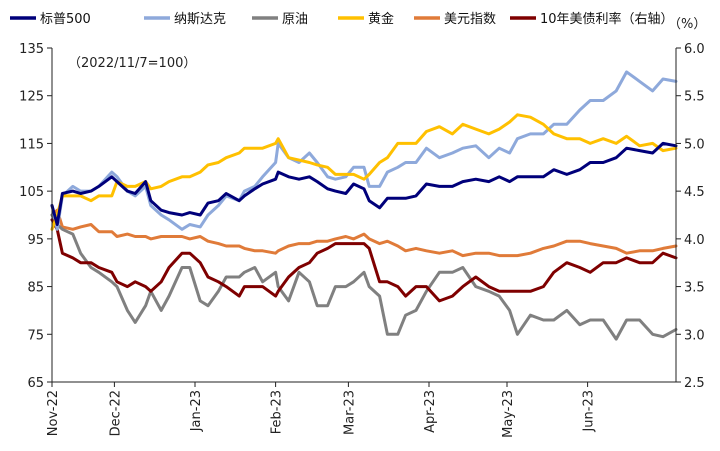 This screenshot has height=451, width=720. I want to click on legend-label: 黄金, so click(381, 19).